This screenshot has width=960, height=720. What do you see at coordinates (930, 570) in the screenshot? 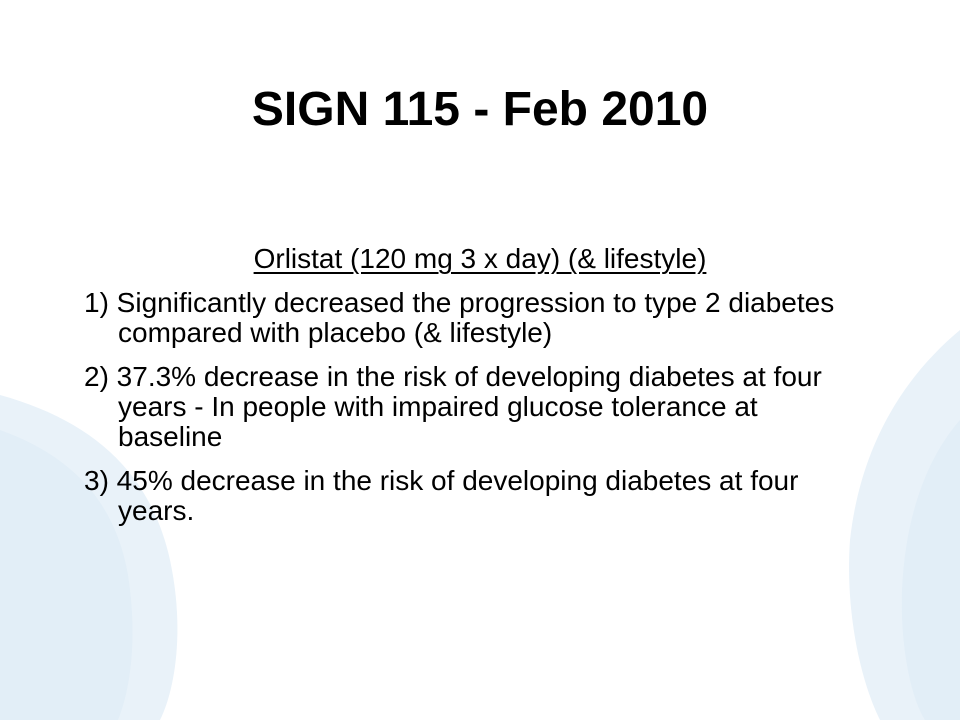
I see `right-swoosh-inner` at bounding box center [930, 570].